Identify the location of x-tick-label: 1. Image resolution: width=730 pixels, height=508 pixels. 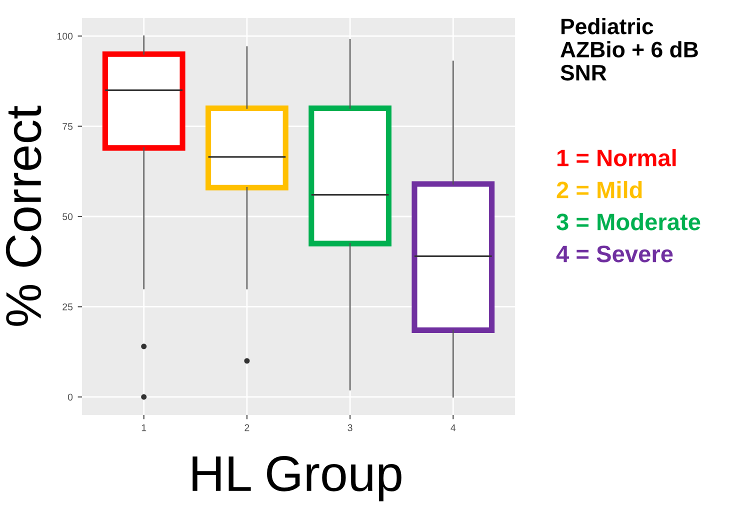
(144, 428).